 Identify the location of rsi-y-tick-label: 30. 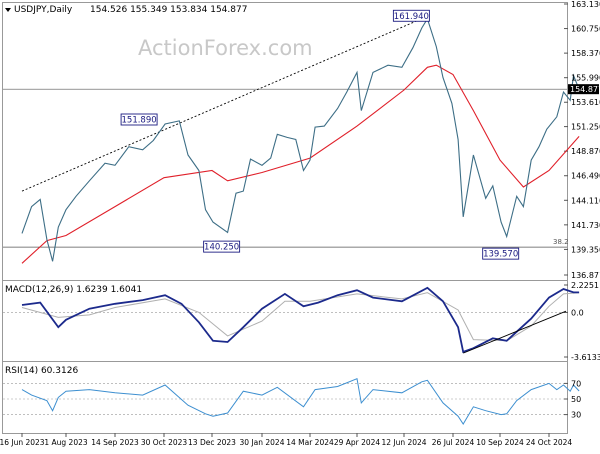
(576, 415).